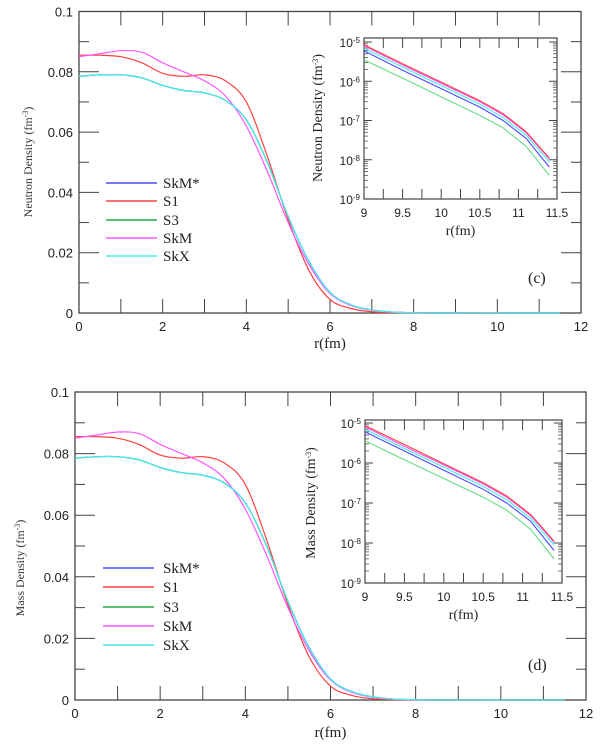 The height and width of the screenshot is (750, 600). What do you see at coordinates (20, 568) in the screenshot?
I see `y-axis-label: Mass Density (fm-3)` at bounding box center [20, 568].